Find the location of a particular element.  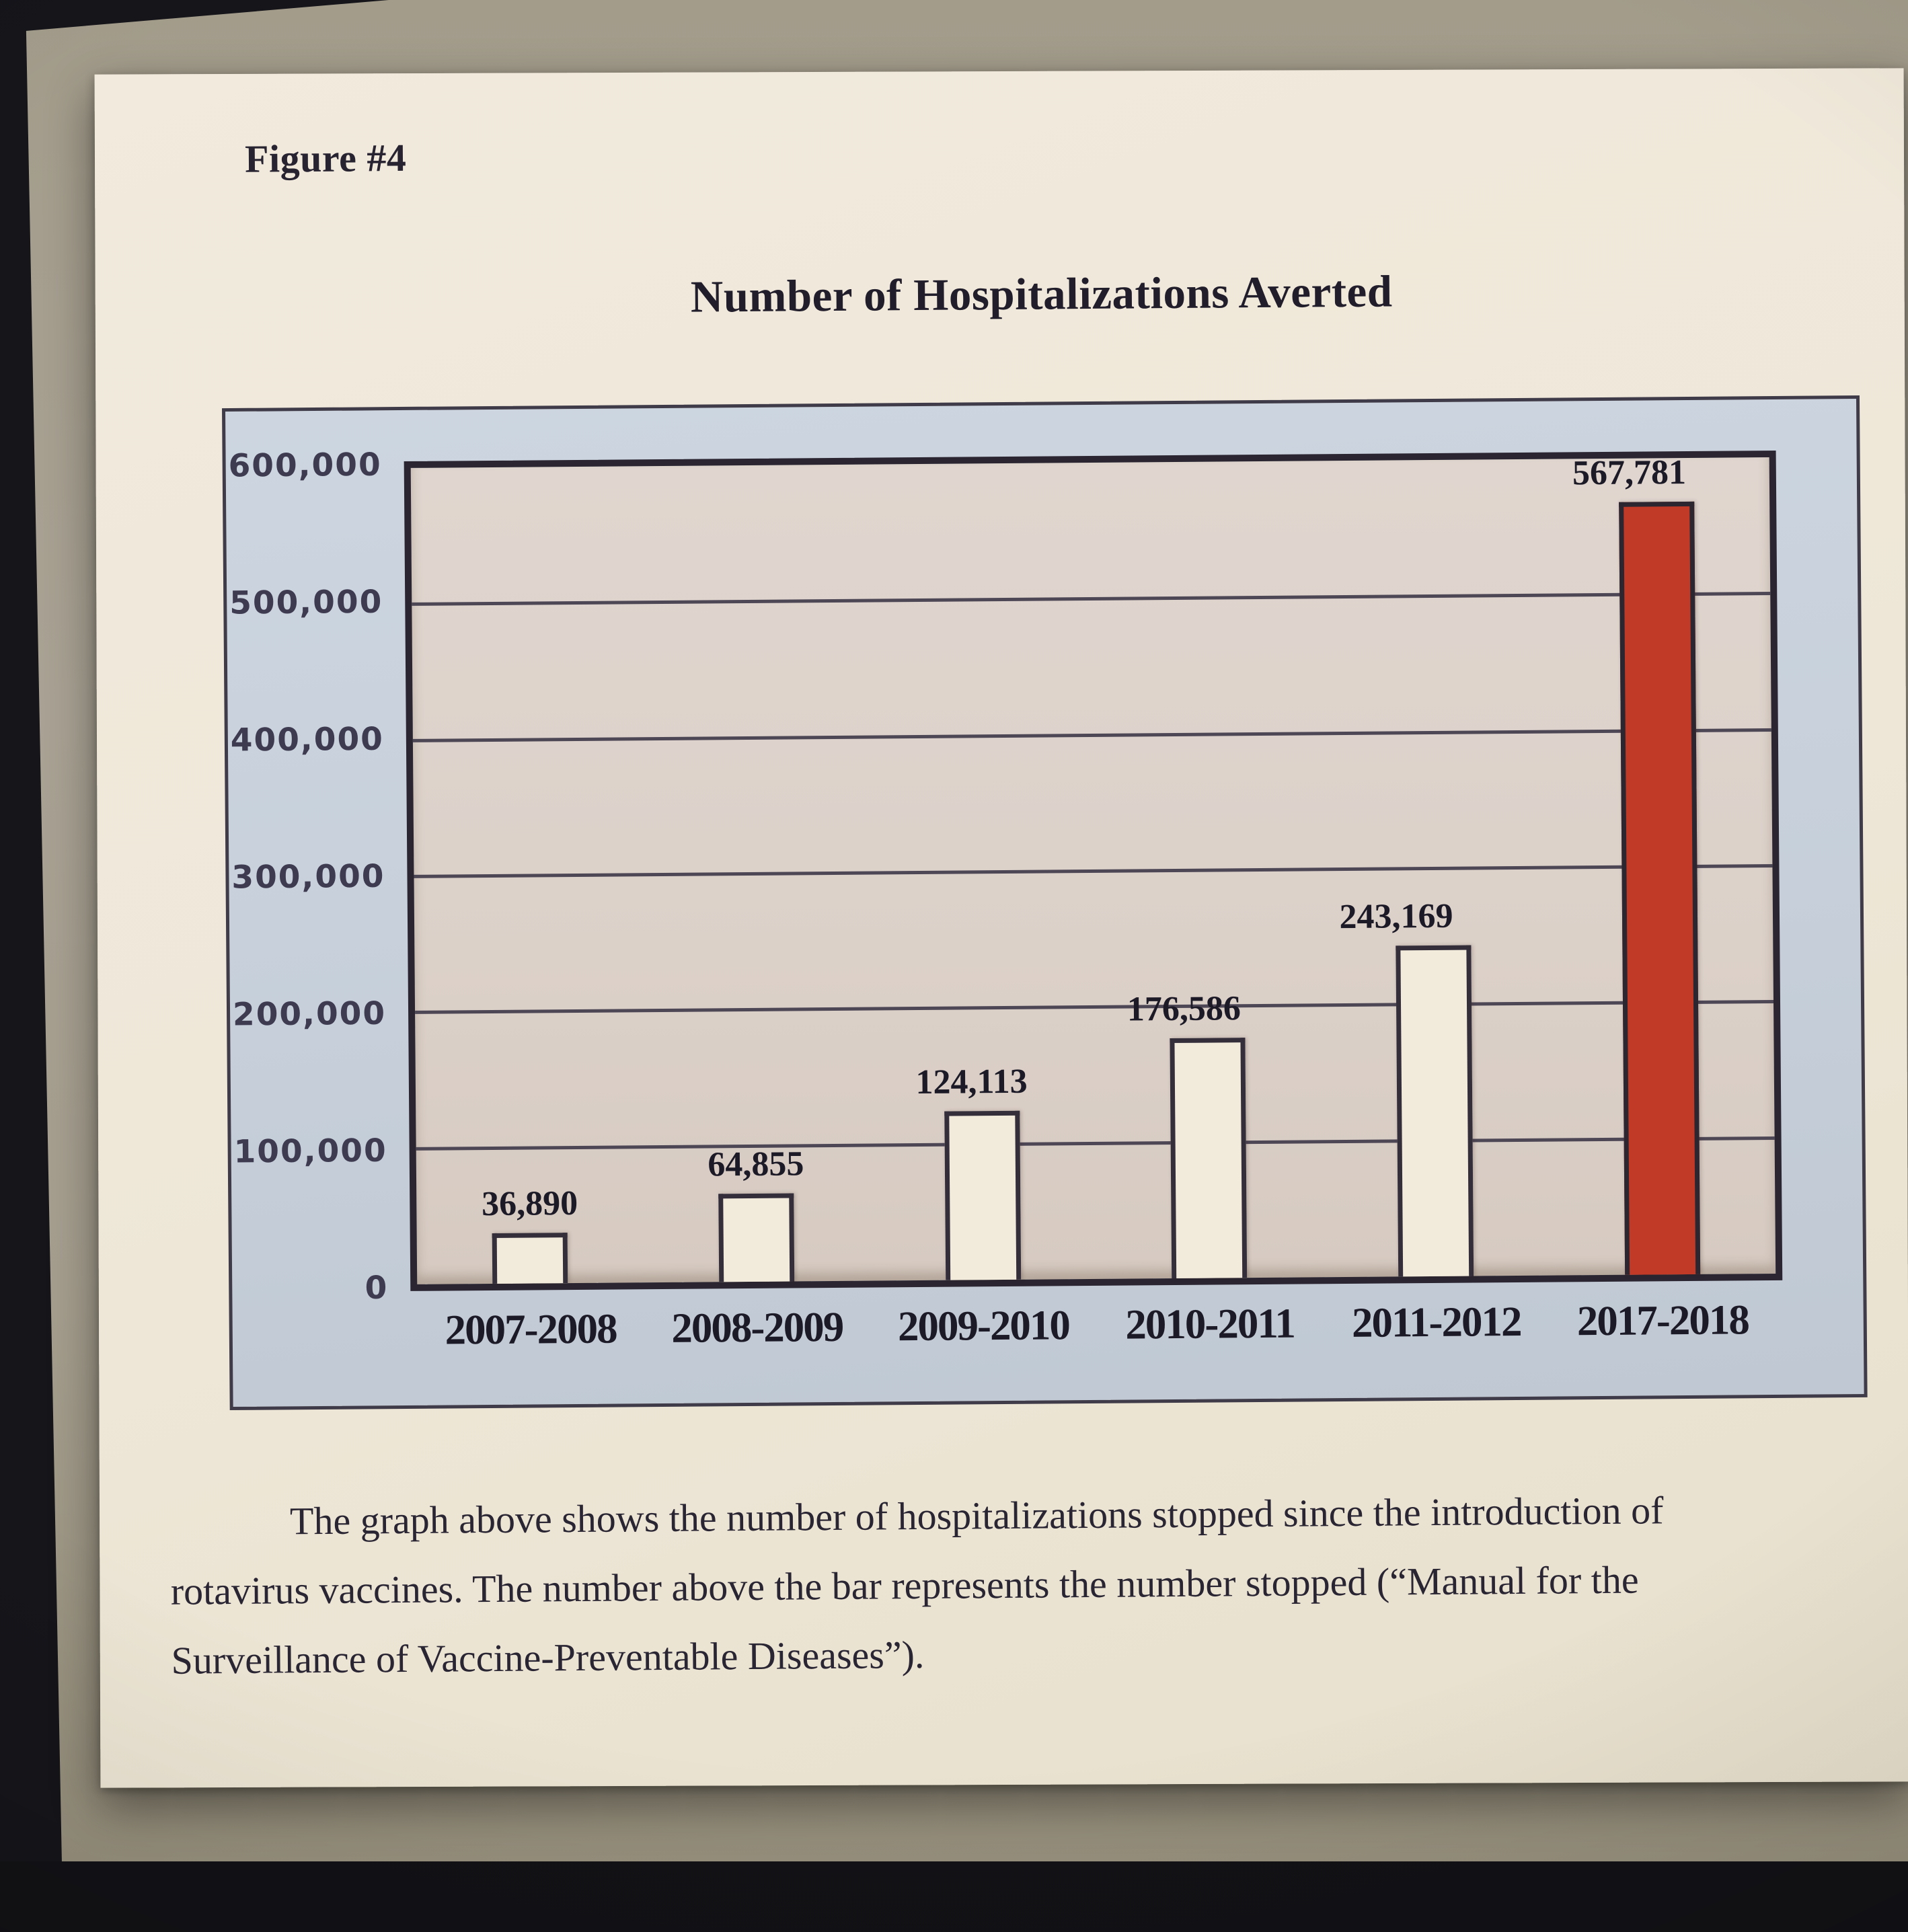

bar-2009-2010 is located at coordinates (982, 1195).